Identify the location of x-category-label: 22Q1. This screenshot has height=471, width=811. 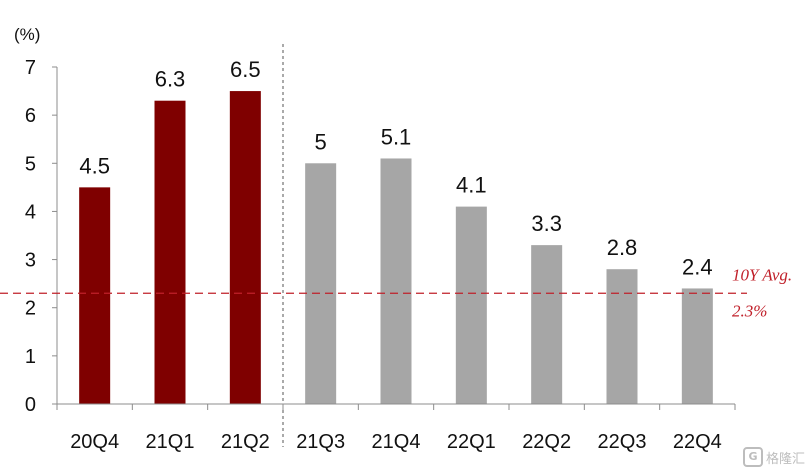
(471, 442).